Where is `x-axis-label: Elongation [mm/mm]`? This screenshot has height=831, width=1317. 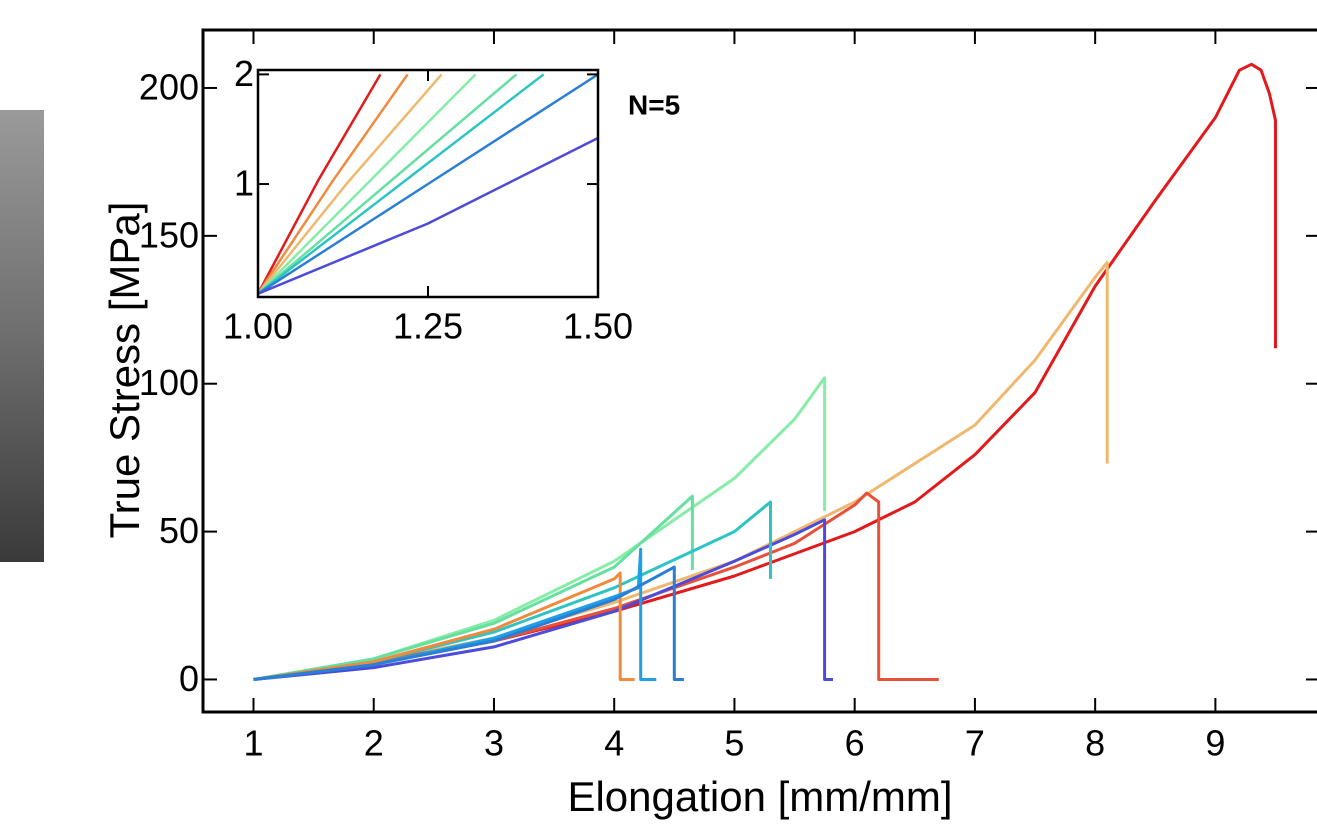 x-axis-label: Elongation [mm/mm] is located at coordinates (759, 796).